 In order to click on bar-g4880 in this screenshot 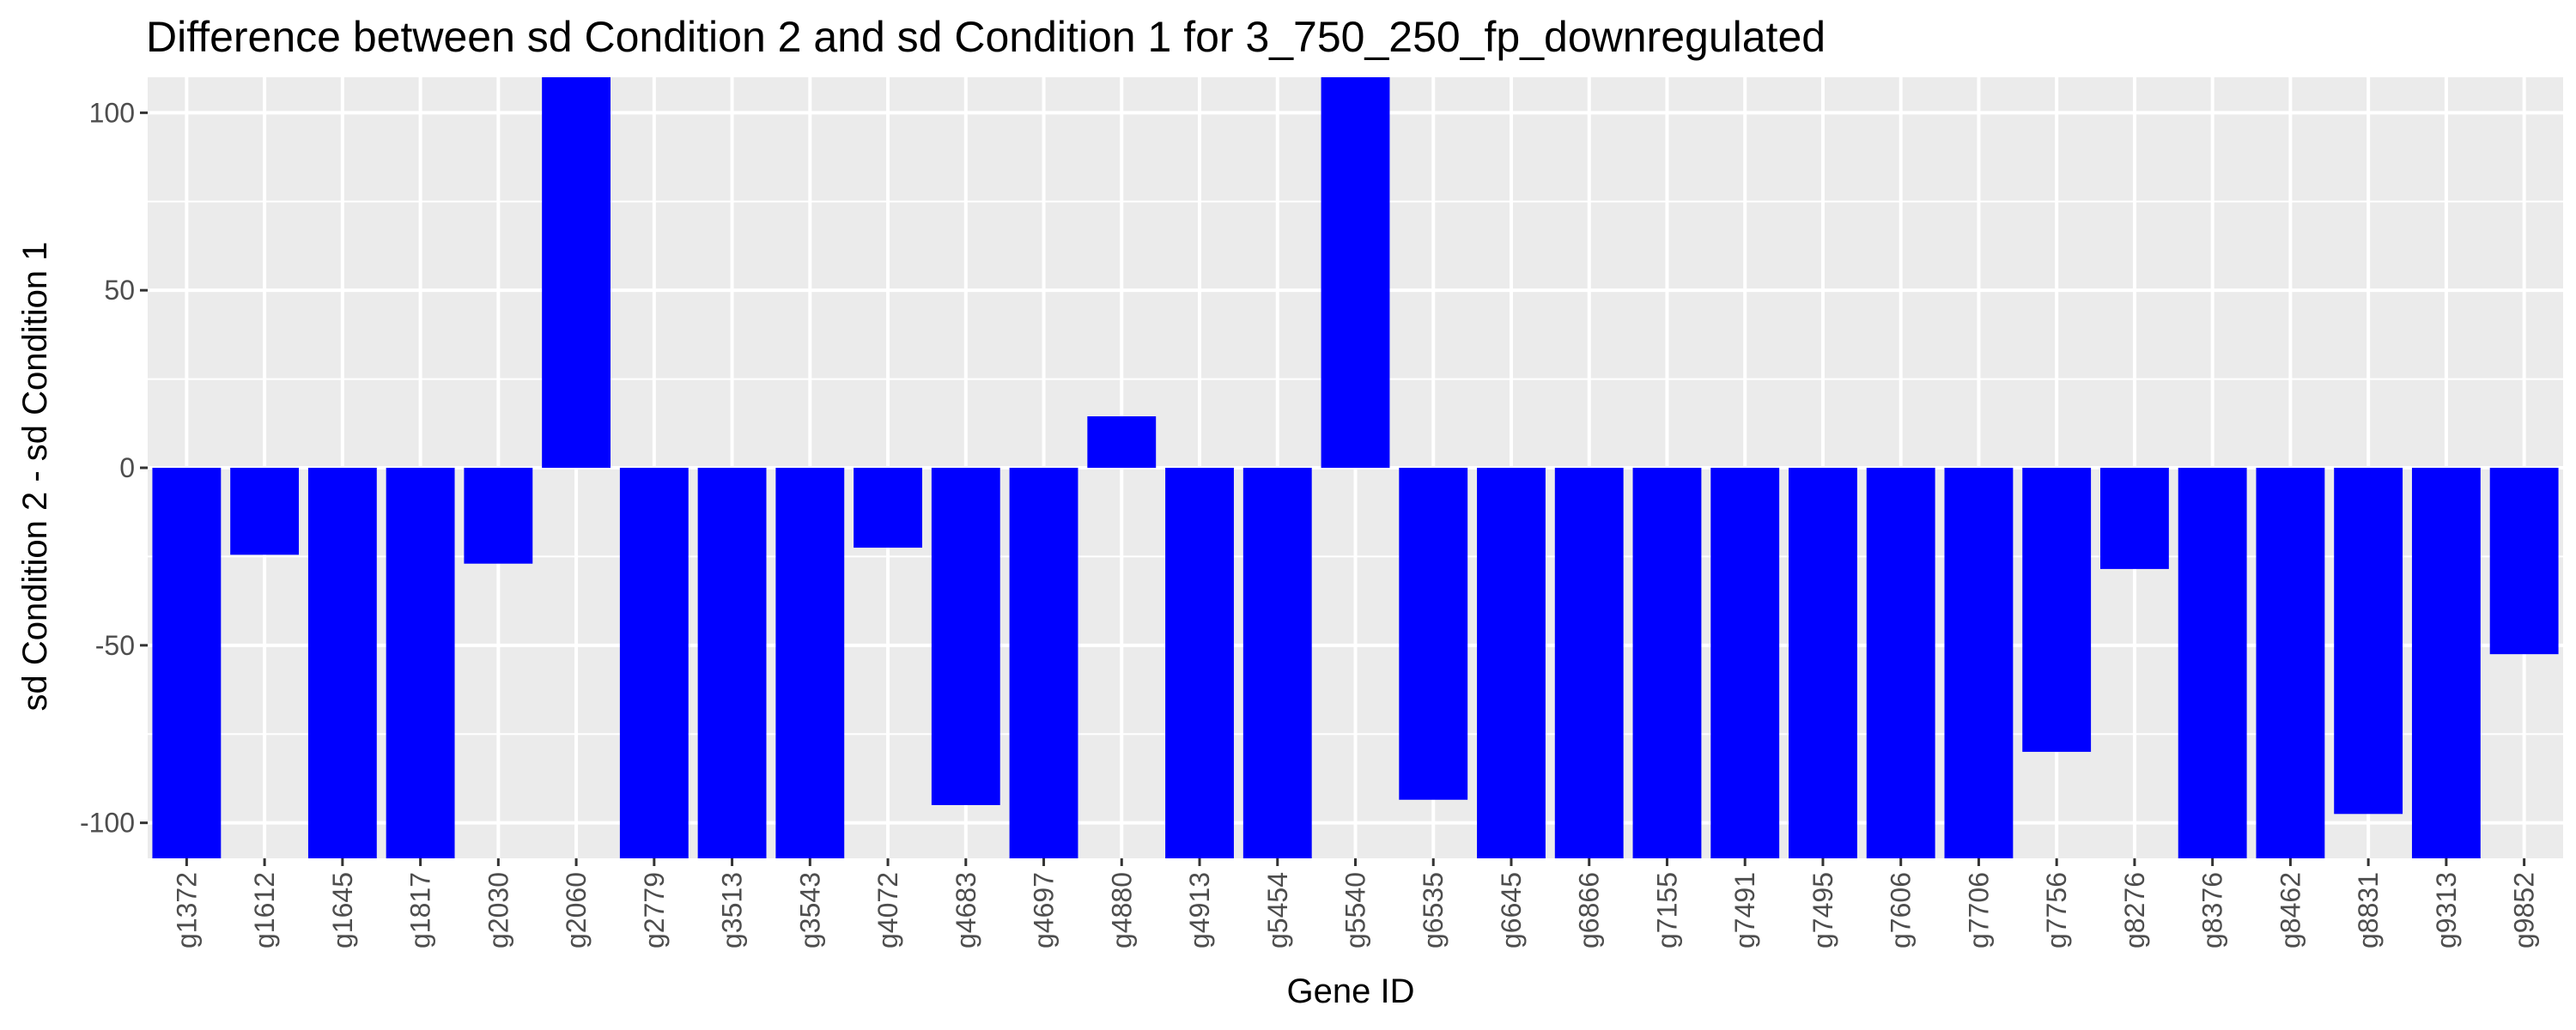, I will do `click(1122, 442)`.